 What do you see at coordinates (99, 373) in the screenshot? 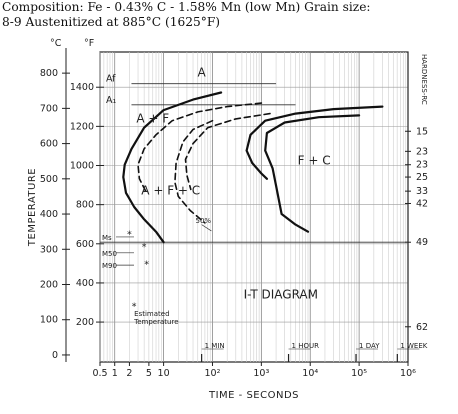
I see `x-tick-label: 0.5` at bounding box center [99, 373].